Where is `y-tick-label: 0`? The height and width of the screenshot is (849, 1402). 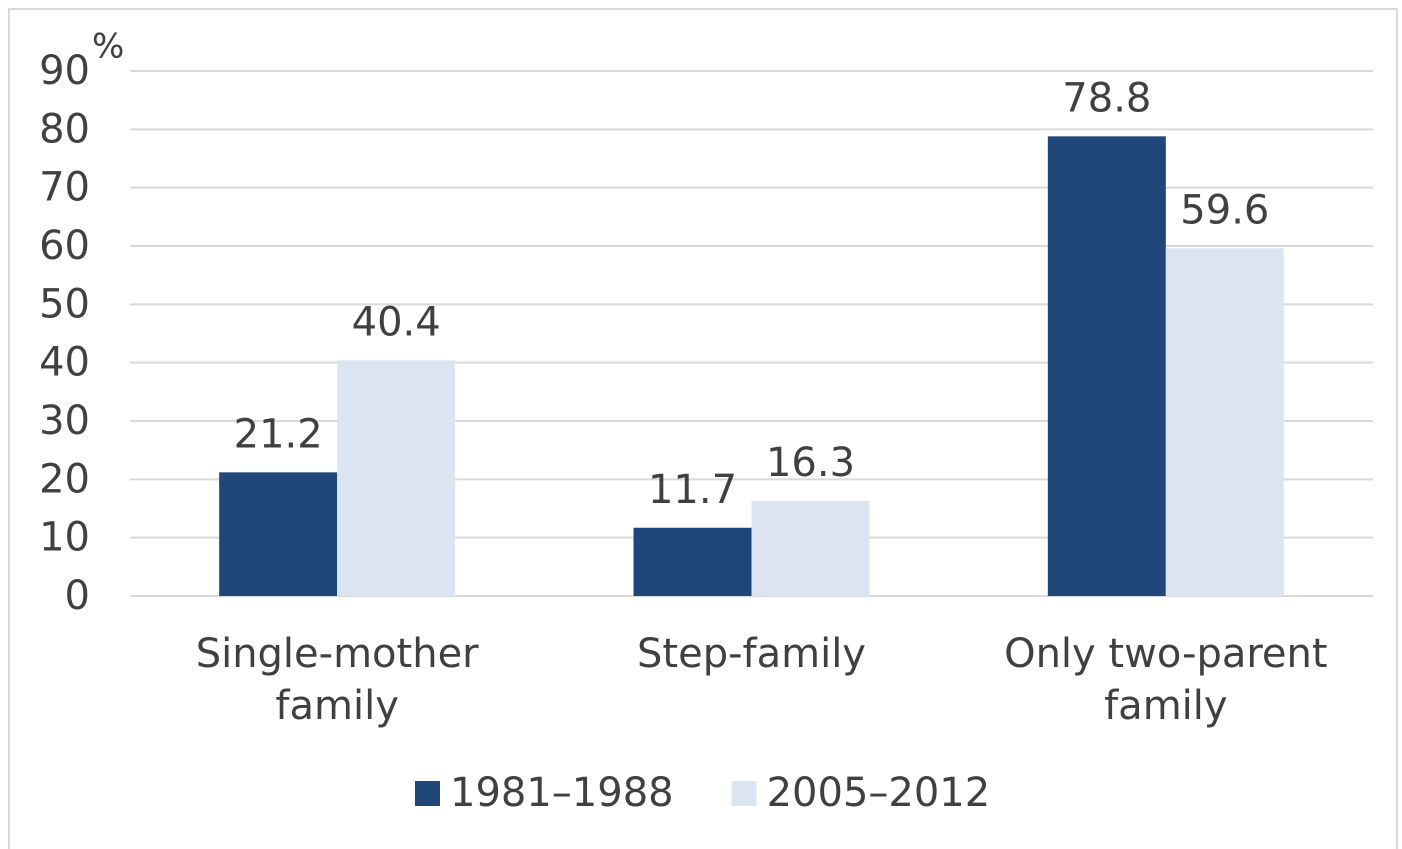
y-tick-label: 0 is located at coordinates (77, 596).